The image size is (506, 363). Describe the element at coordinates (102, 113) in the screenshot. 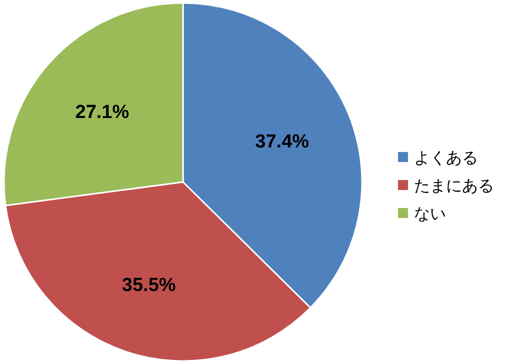

I see `data-label: 27.1%` at that location.